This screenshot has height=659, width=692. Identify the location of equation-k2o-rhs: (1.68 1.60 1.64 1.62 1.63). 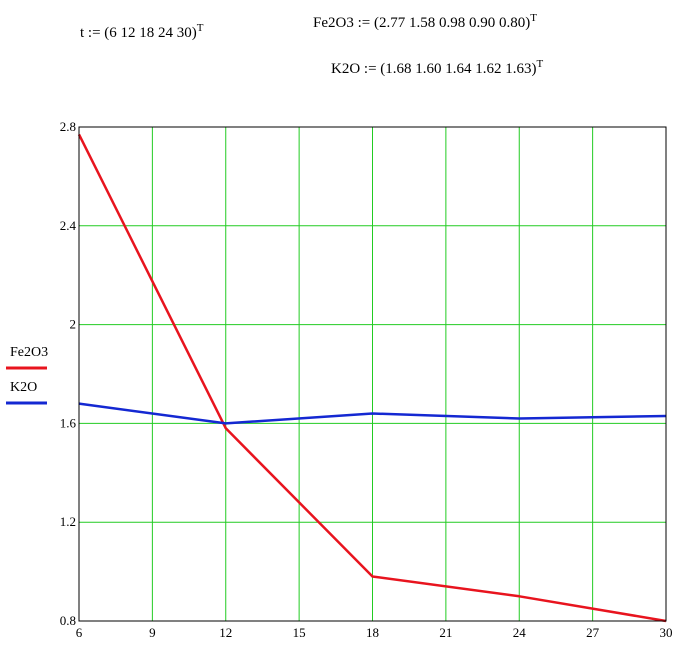
(458, 69).